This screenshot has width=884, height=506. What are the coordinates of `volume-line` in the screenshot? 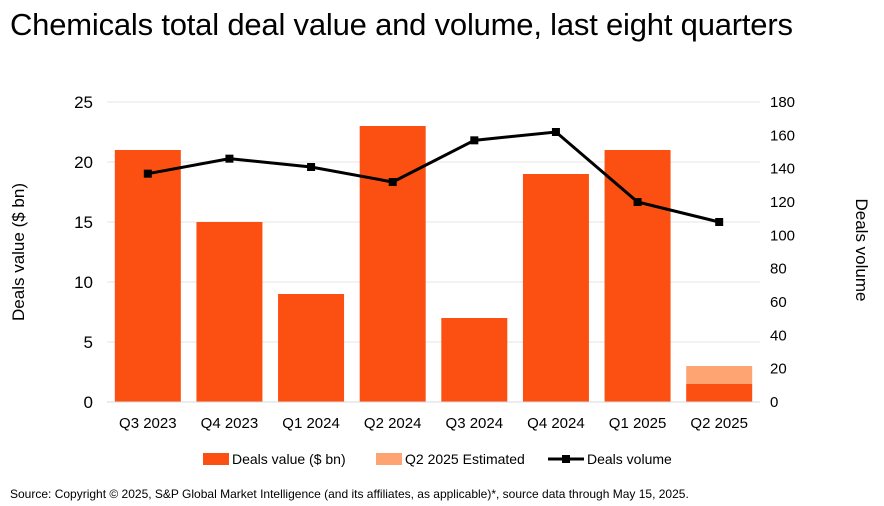 It's located at (433, 177).